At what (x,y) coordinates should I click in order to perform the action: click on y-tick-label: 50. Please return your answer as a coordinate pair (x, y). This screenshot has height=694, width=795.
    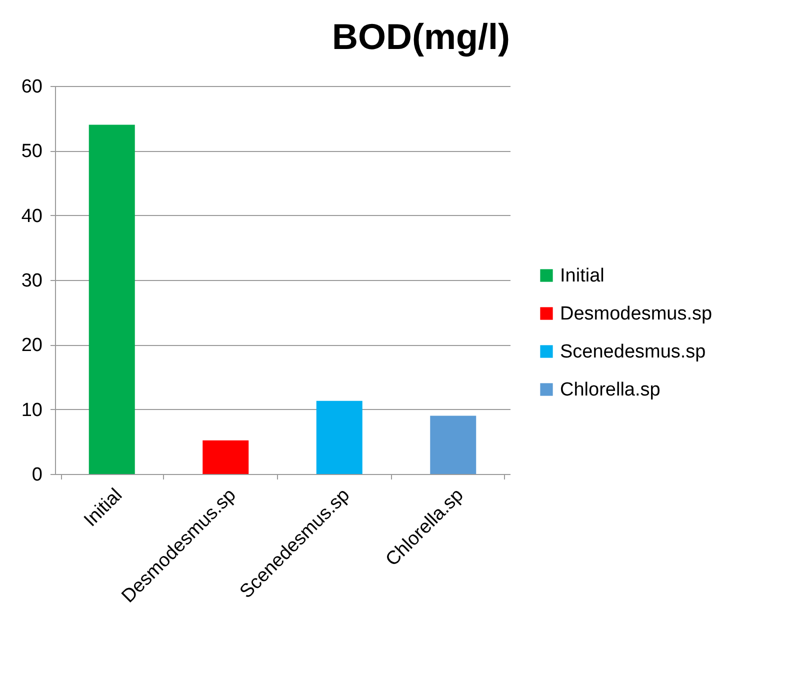
    Looking at the image, I should click on (31, 151).